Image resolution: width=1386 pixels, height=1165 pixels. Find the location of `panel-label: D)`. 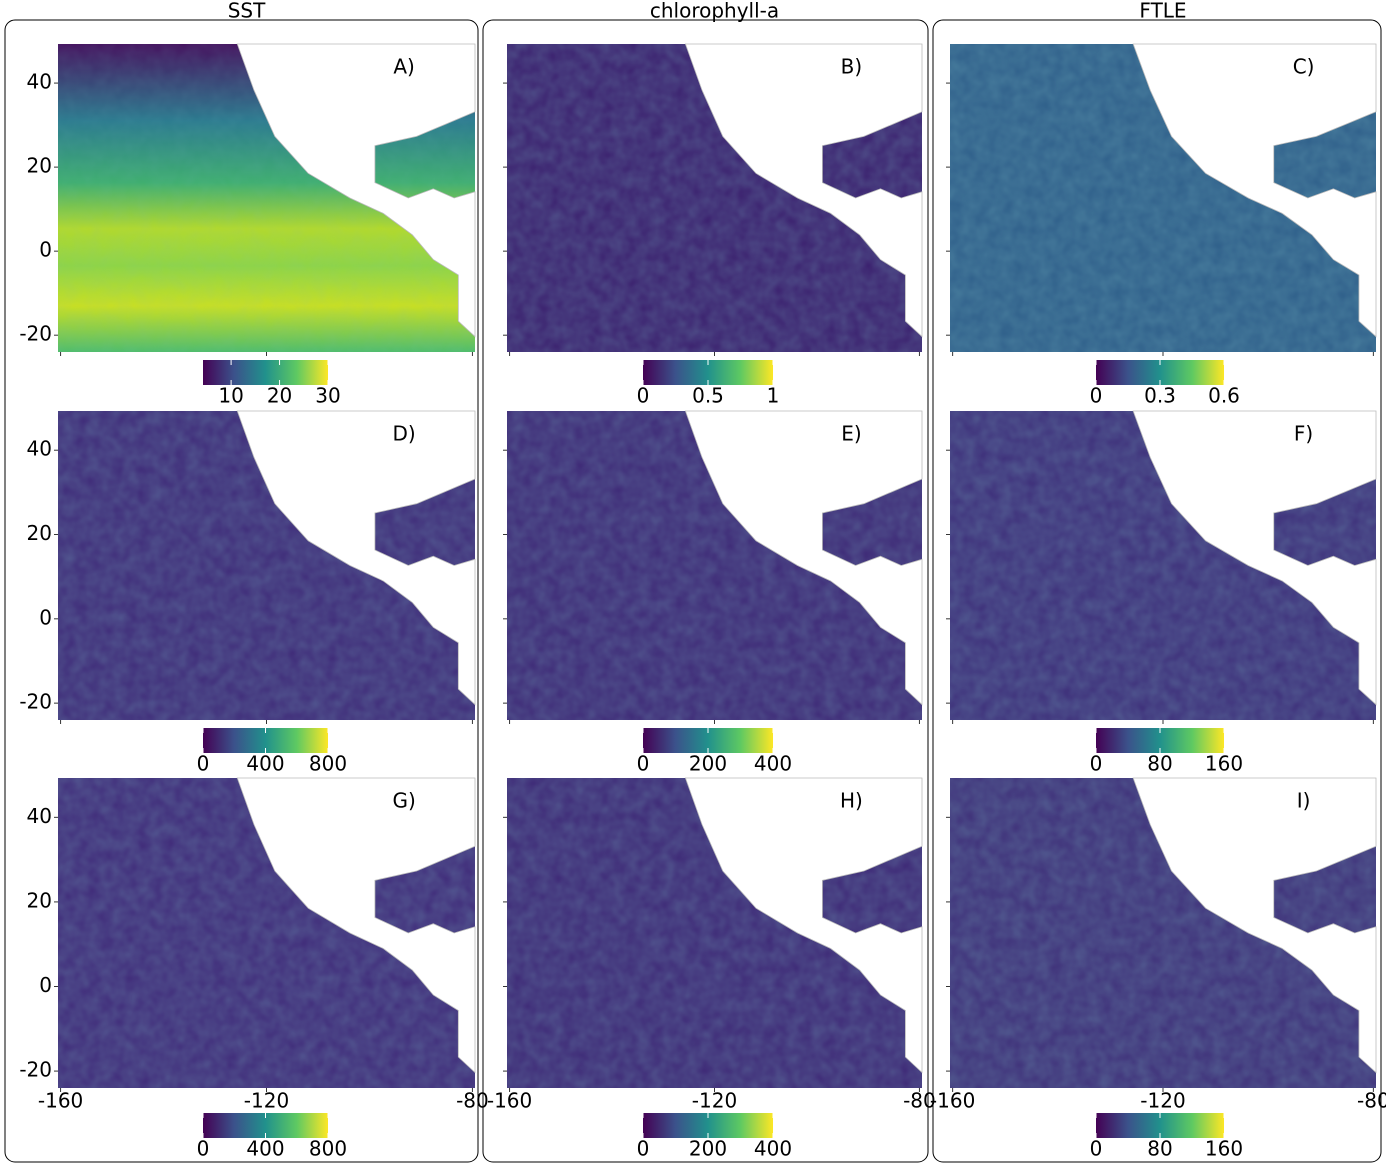

panel-label: D) is located at coordinates (404, 434).